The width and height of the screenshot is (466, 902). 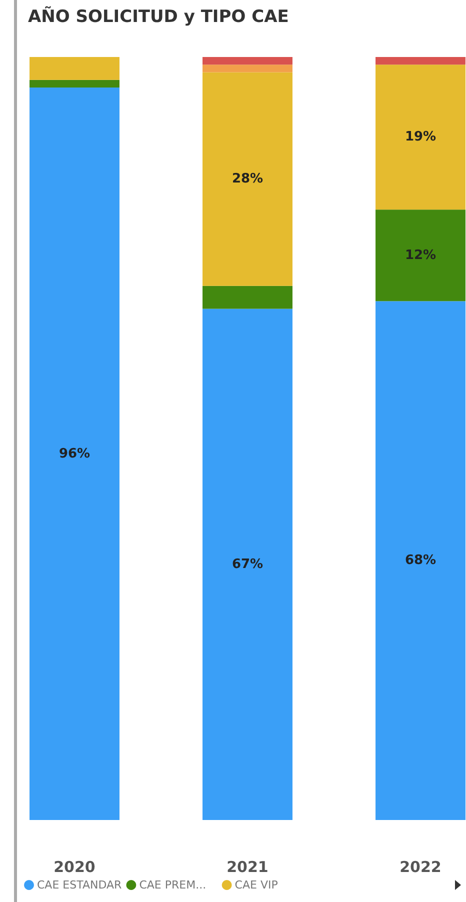 I want to click on chart-title: AÑO SOLICITUD y TIPO CAE, so click(x=158, y=16).